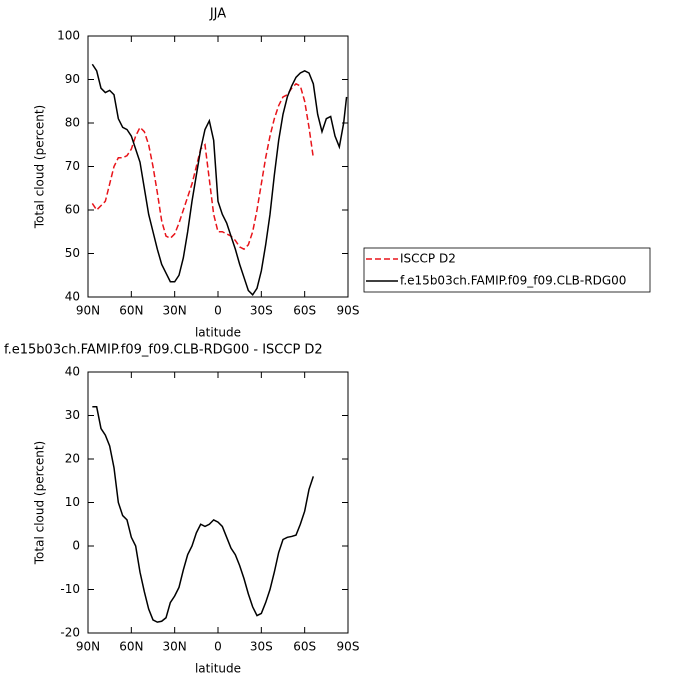 Image resolution: width=682 pixels, height=682 pixels. I want to click on y-tick-label: -10, so click(70, 589).